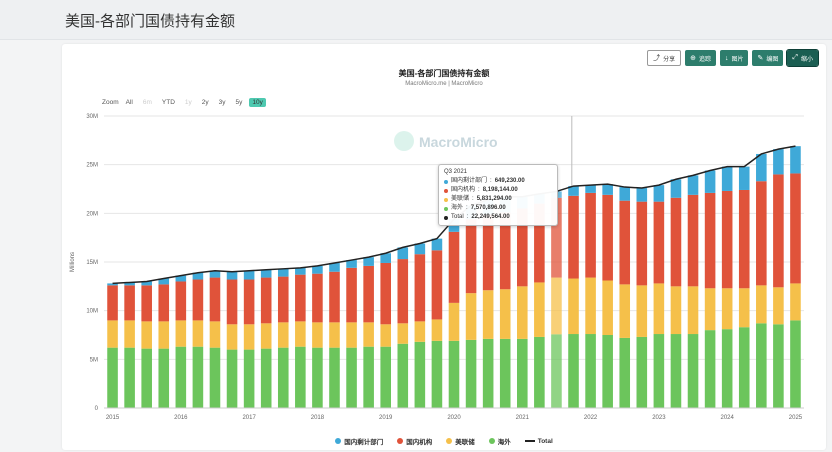  I want to click on tooltip-series-value: 8,198,144.00, so click(500, 190).